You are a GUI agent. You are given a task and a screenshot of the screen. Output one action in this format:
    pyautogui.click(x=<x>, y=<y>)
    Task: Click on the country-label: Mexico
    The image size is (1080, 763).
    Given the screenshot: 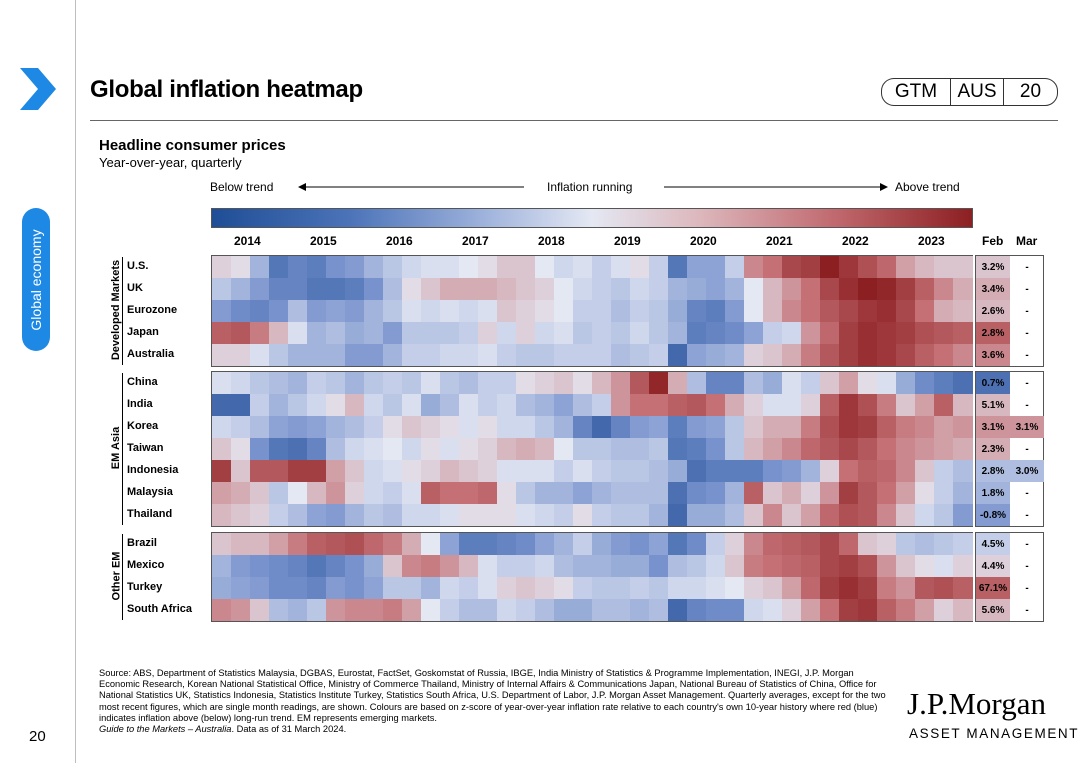 What is the action you would take?
    pyautogui.click(x=146, y=565)
    